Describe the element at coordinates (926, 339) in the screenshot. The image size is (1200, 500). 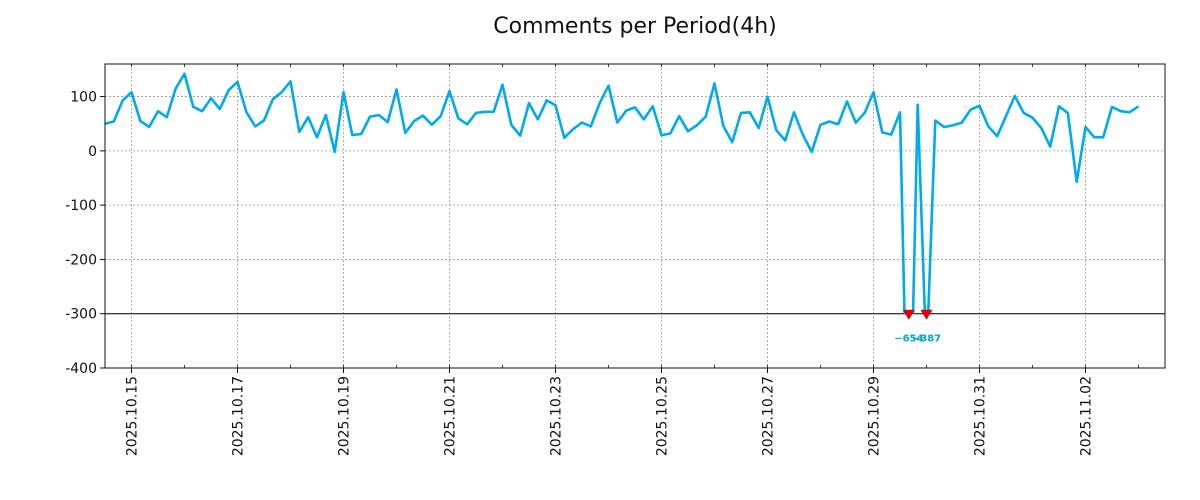
I see `off-scale-label: −387` at that location.